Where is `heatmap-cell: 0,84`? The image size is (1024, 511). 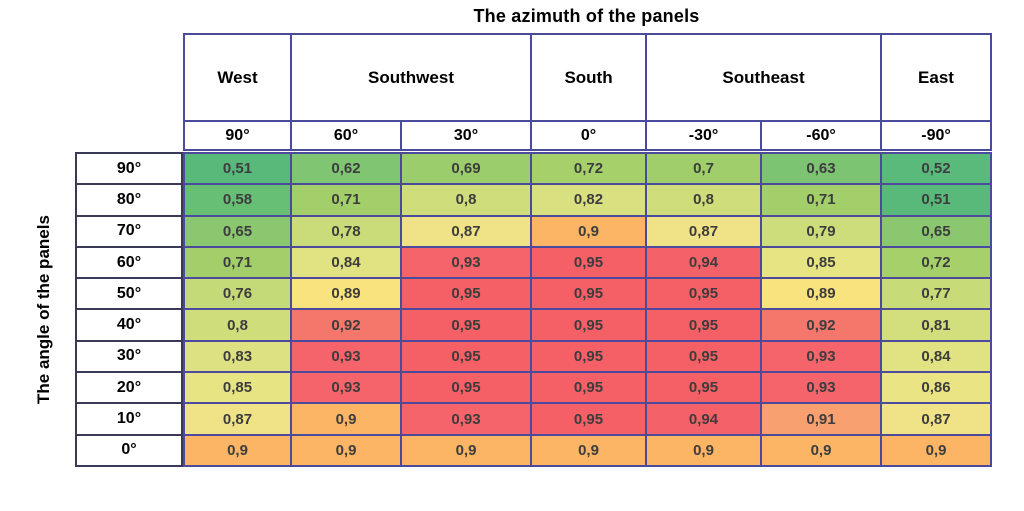
heatmap-cell: 0,84 is located at coordinates (936, 356).